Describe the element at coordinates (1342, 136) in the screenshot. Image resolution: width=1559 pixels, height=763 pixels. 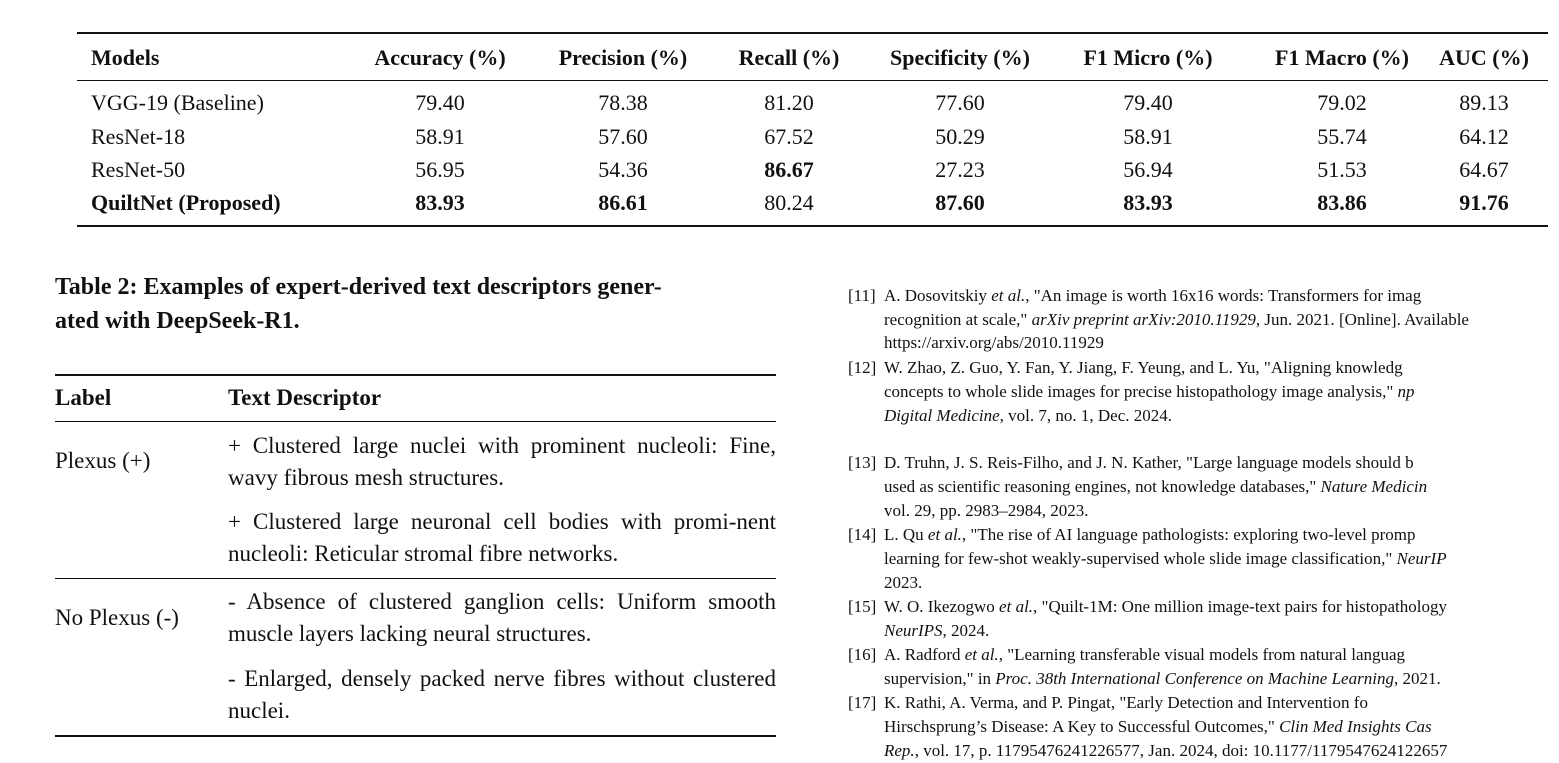
I see `table-cell: 55.74` at that location.